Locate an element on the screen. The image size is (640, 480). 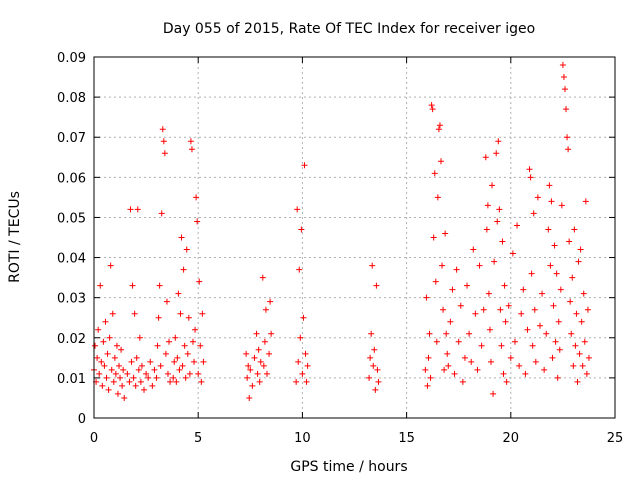
y-tick-labels: 0 0.01 0.02 0.03 0.04 0.05 0.06 0.07 0.08 0.09 is located at coordinates (71, 239).